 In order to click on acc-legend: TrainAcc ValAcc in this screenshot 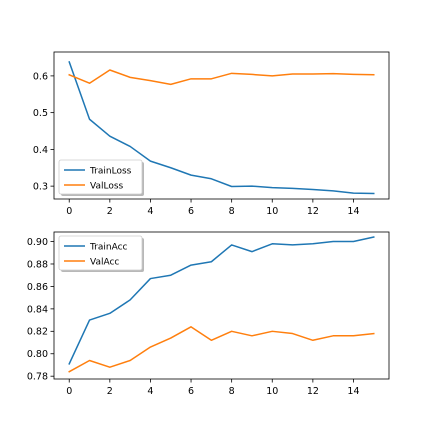, I will do `click(101, 253)`.